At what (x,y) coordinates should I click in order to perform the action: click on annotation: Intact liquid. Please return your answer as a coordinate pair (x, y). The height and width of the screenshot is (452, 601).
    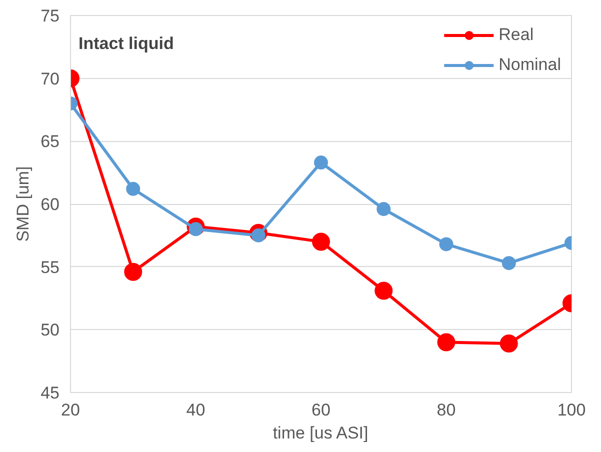
    Looking at the image, I should click on (126, 44).